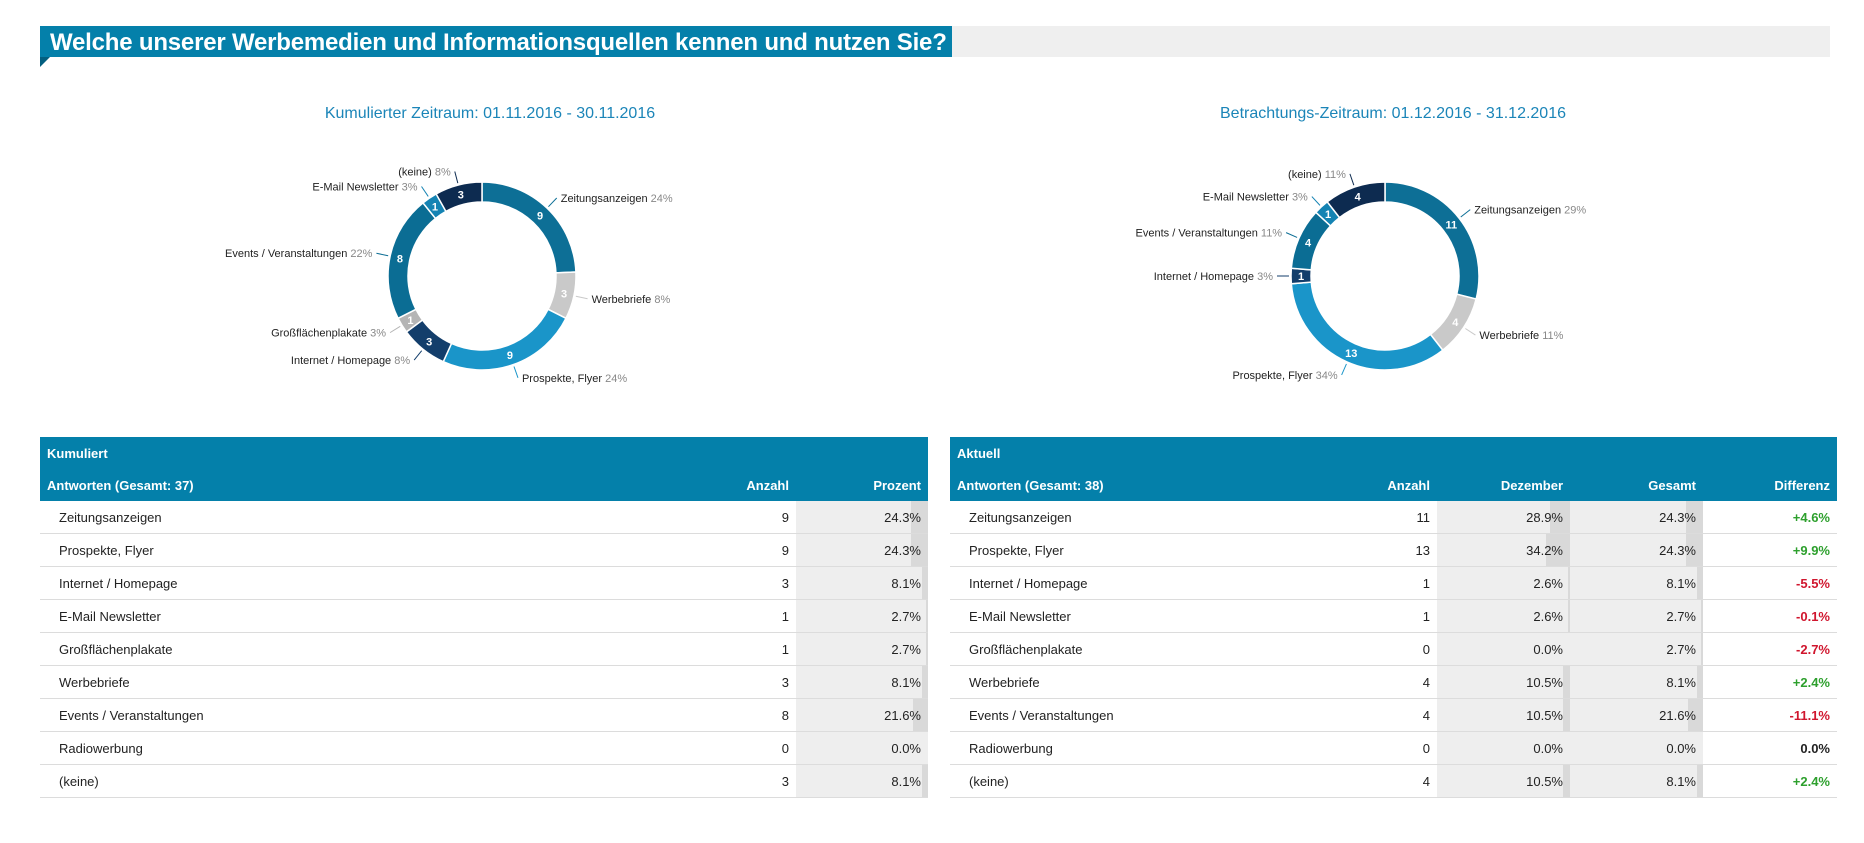 The height and width of the screenshot is (843, 1864). What do you see at coordinates (328, 334) in the screenshot?
I see `slice-label-großflächenplakate: Großflächenplakate 3%` at bounding box center [328, 334].